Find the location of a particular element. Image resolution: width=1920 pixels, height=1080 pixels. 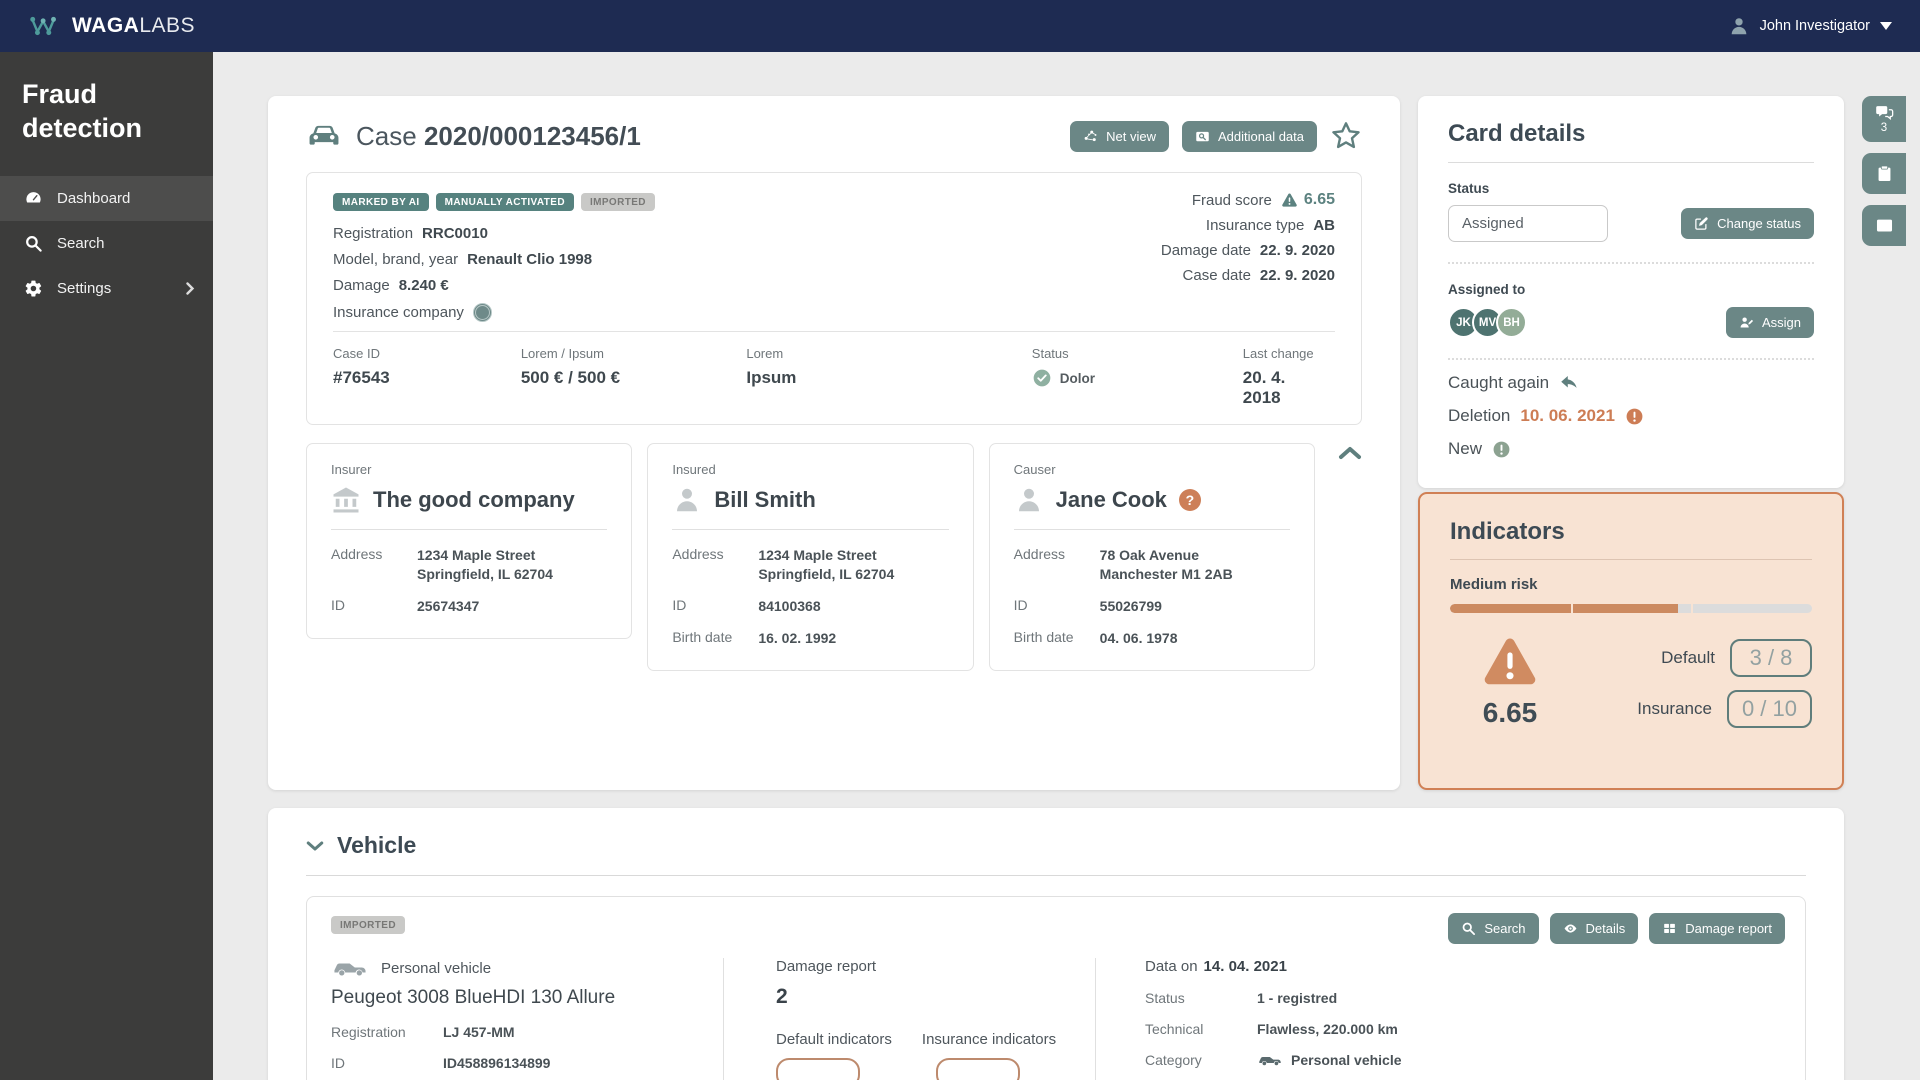

insured-name: Bill Smith is located at coordinates (765, 499).